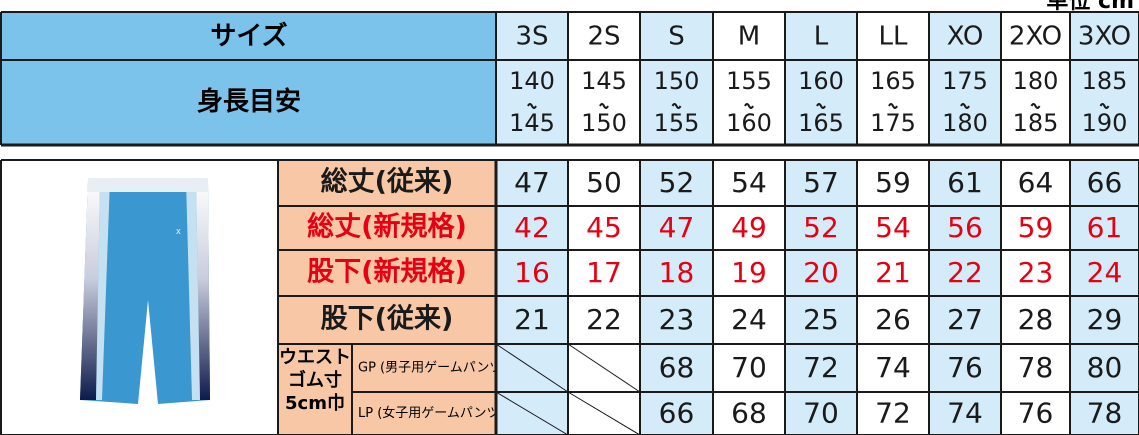  I want to click on waist-label: ゴム寸, so click(315, 380).